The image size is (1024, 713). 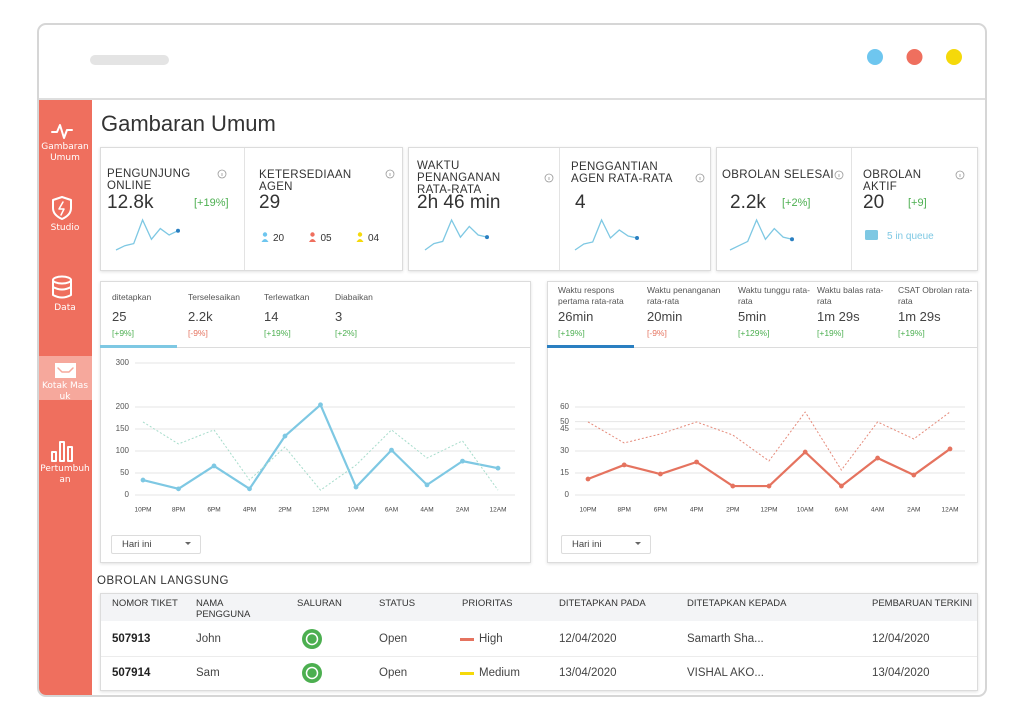 What do you see at coordinates (778, 175) in the screenshot?
I see `card-label: OBROLAN SELESAI` at bounding box center [778, 175].